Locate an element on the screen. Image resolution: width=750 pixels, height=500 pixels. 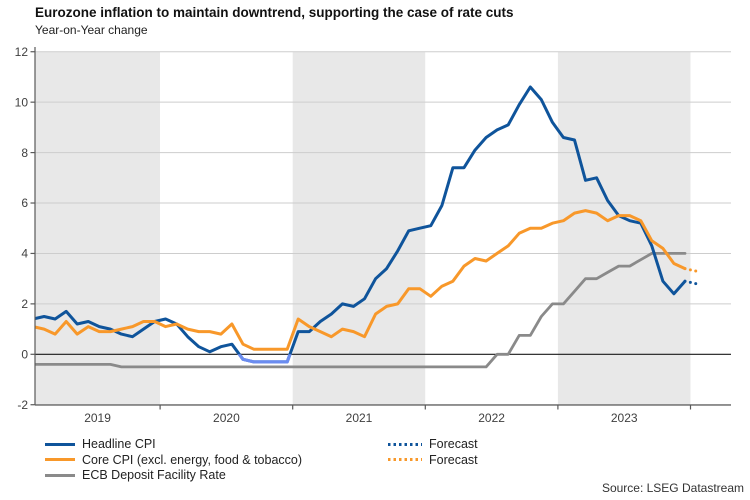
x-year-label-2022: 2022 is located at coordinates (491, 418).